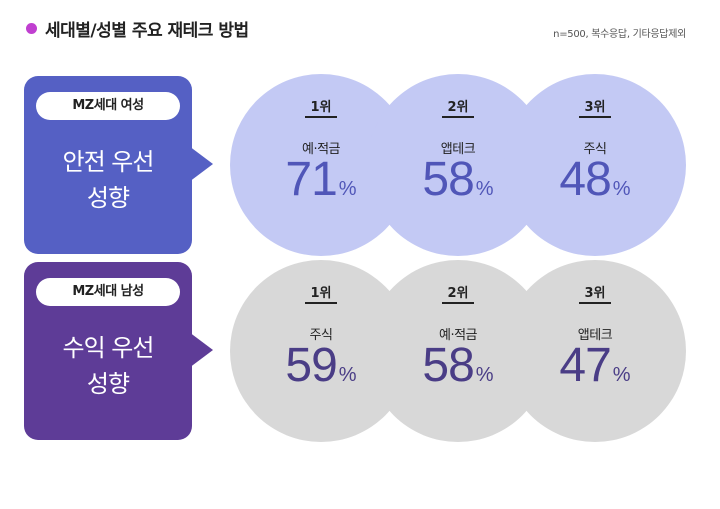 The width and height of the screenshot is (720, 509). What do you see at coordinates (311, 365) in the screenshot?
I see `percent-number: 59` at bounding box center [311, 365].